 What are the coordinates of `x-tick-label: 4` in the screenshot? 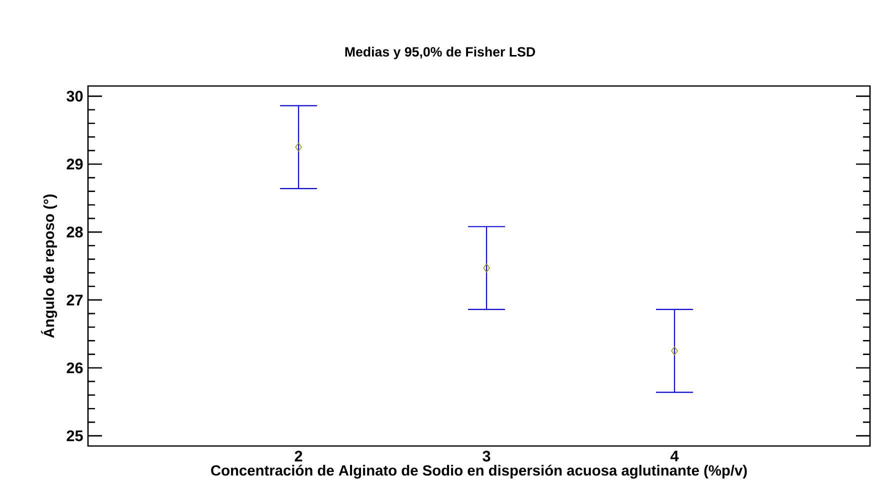 It's located at (674, 456).